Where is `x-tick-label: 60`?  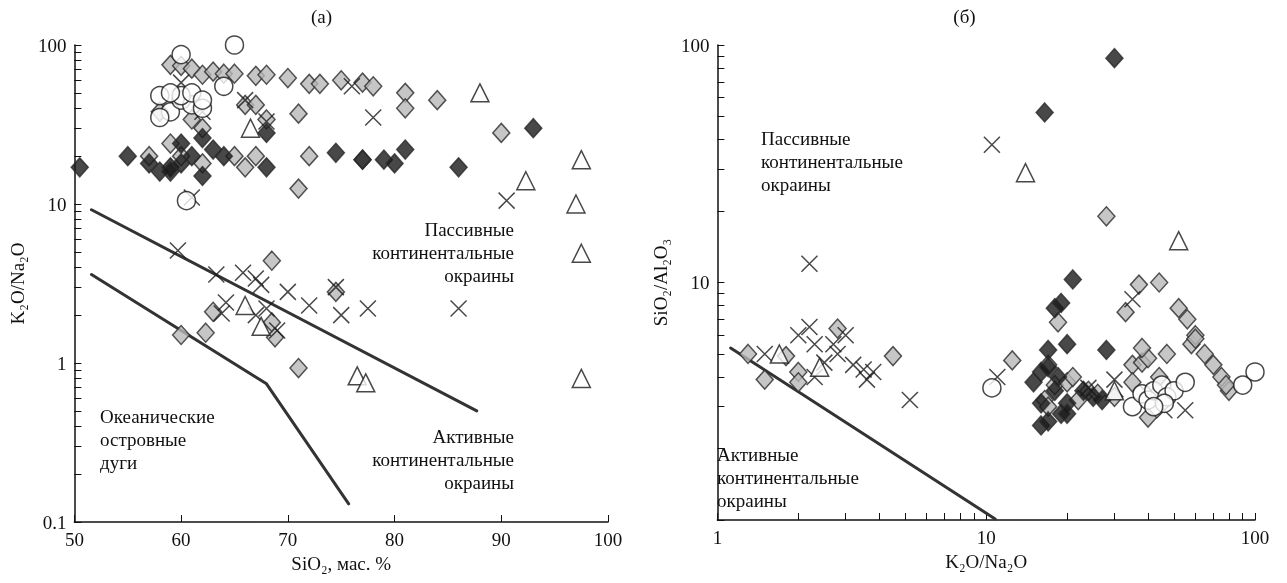 x-tick-label: 60 is located at coordinates (181, 539).